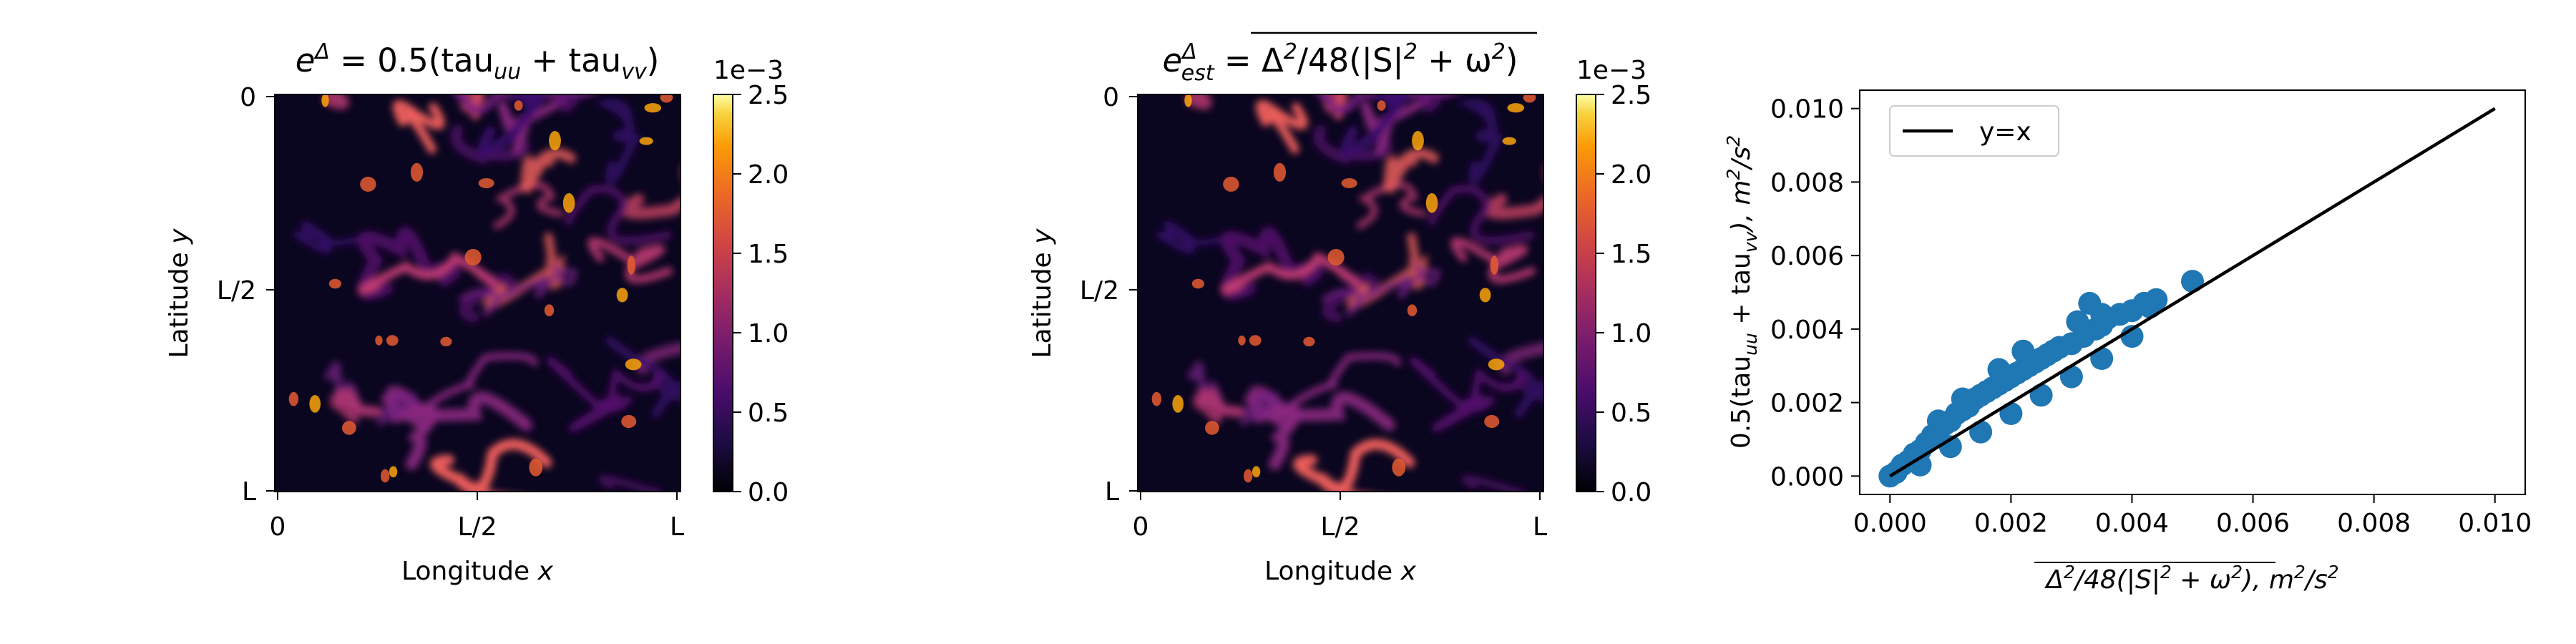  What do you see at coordinates (478, 61) in the screenshot?
I see `panel-1-title: eΔ = 0.5(tauuu + tauvv)` at bounding box center [478, 61].